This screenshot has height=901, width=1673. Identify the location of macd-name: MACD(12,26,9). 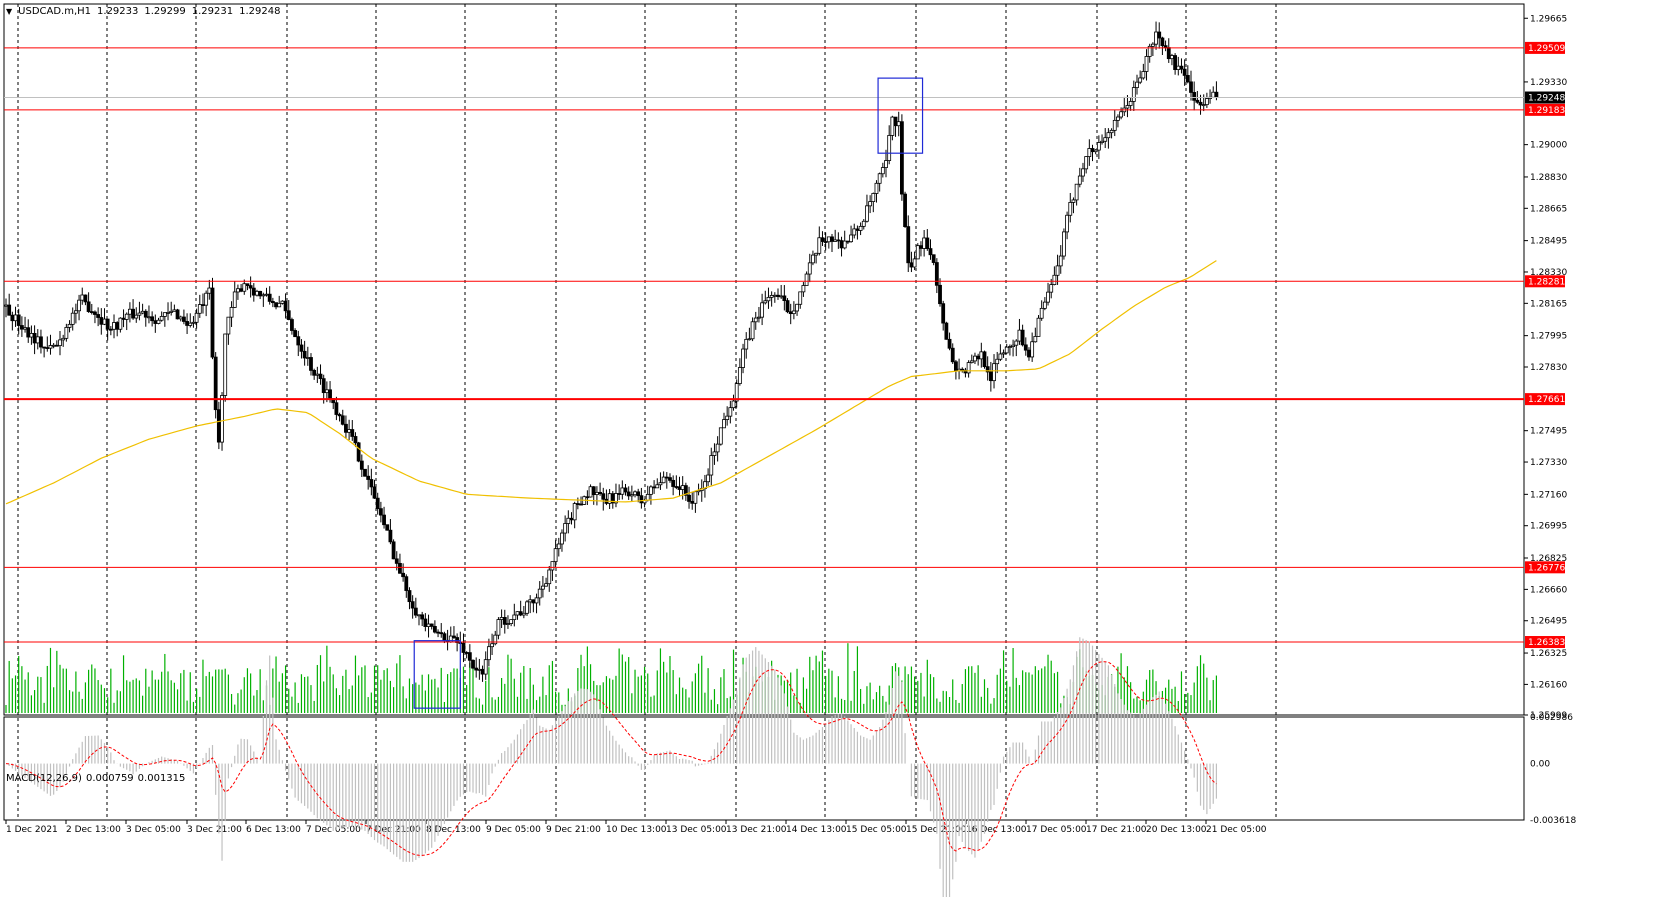
(44, 778).